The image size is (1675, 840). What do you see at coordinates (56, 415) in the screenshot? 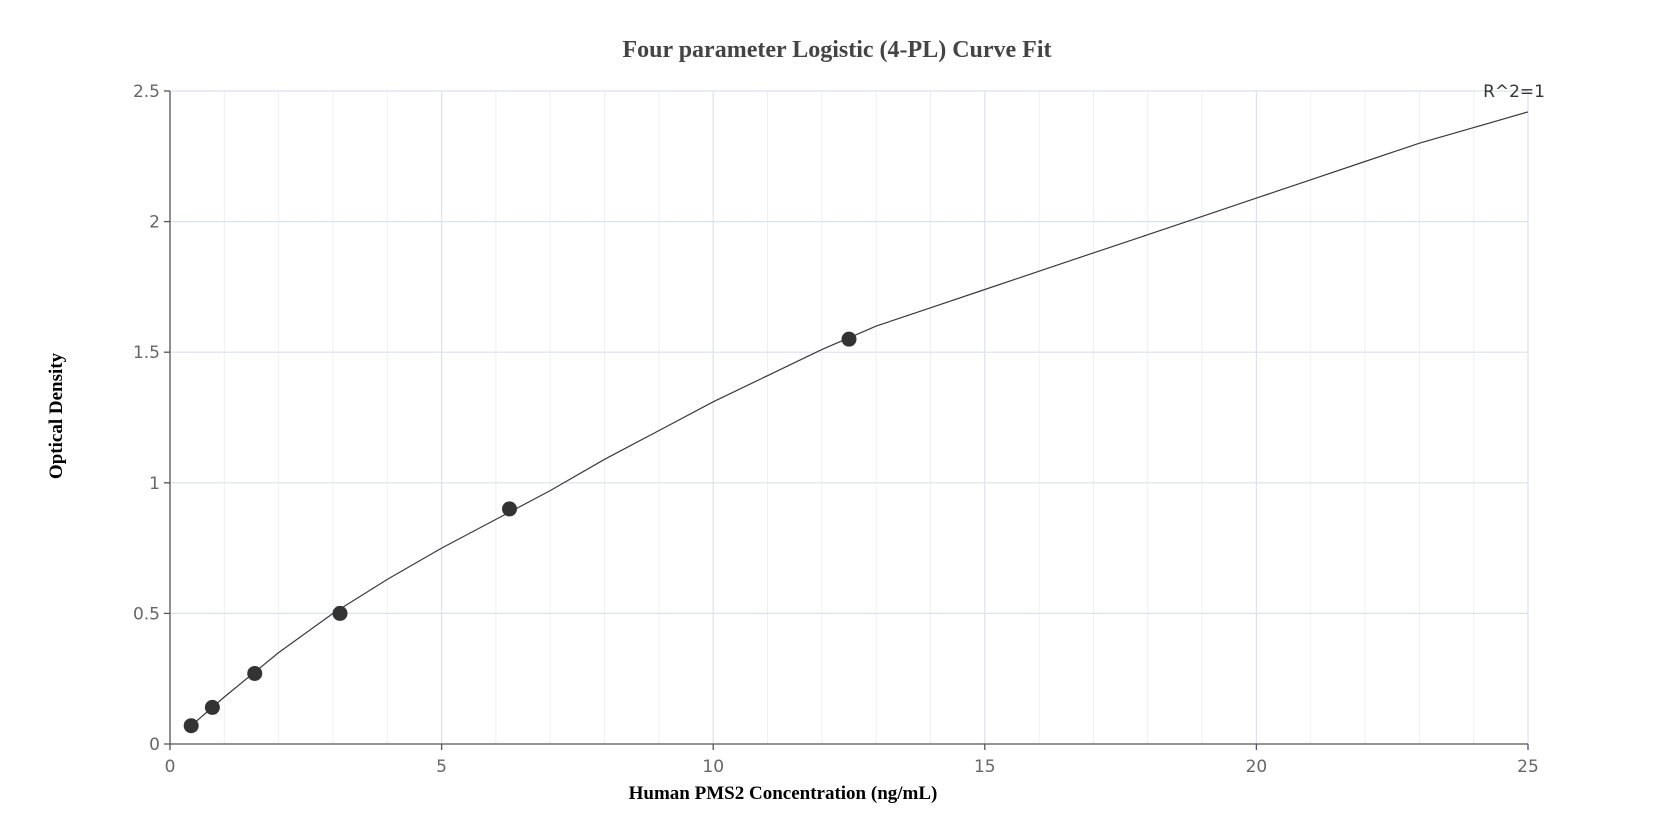
I see `y-axis-title: Optical Density` at bounding box center [56, 415].